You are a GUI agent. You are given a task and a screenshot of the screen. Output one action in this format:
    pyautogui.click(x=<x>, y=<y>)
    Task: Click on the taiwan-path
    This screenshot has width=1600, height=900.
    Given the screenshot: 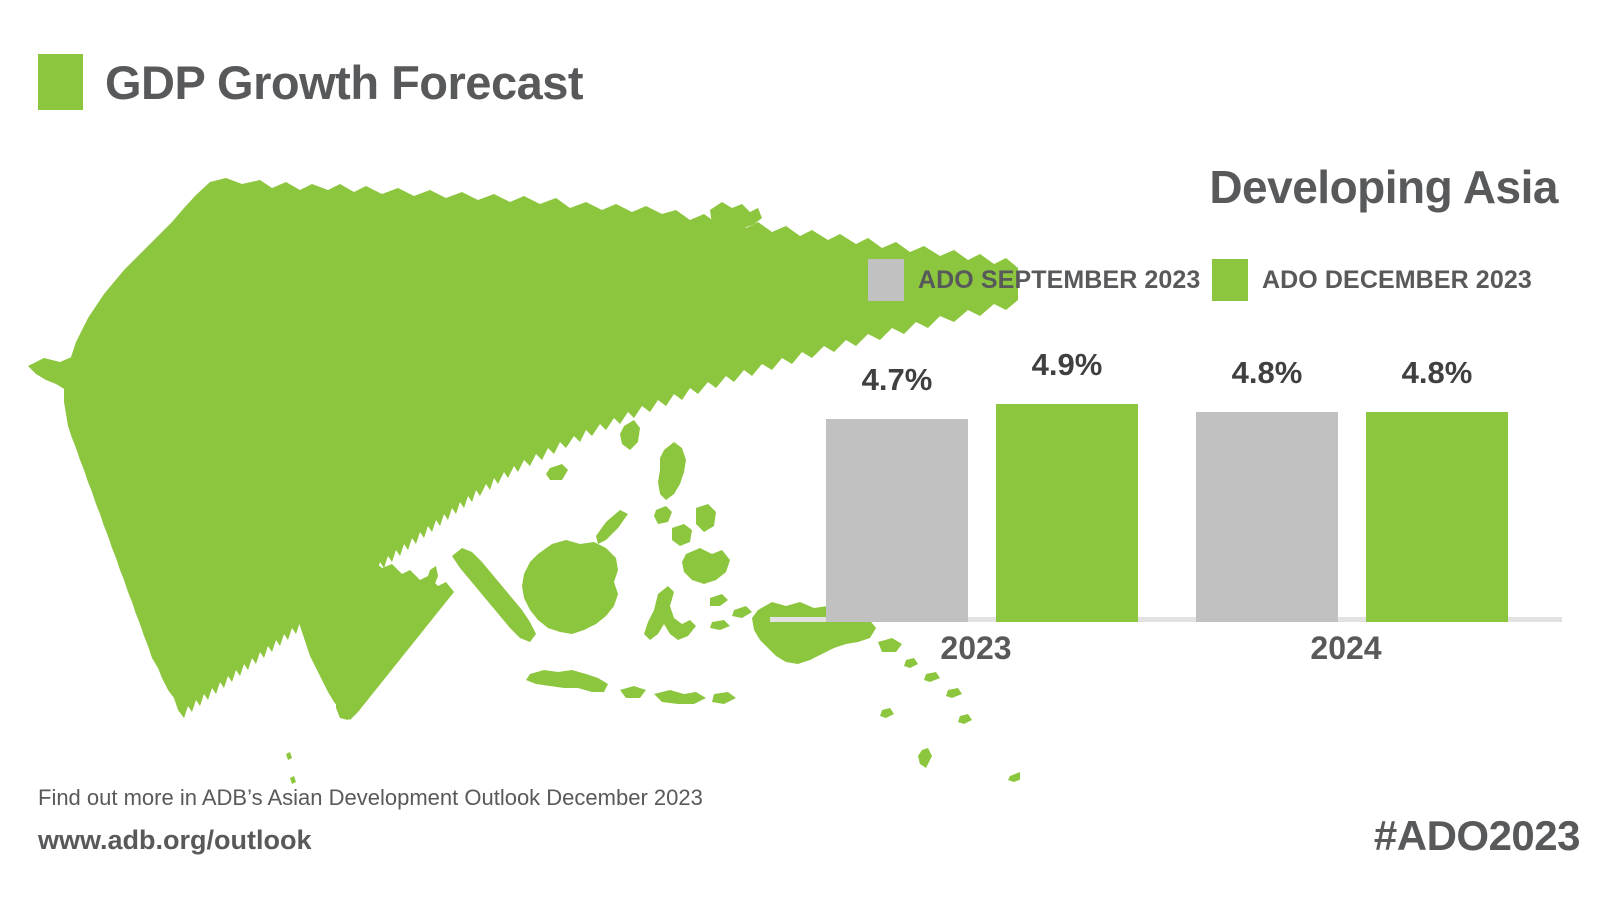 What is the action you would take?
    pyautogui.click(x=630, y=435)
    